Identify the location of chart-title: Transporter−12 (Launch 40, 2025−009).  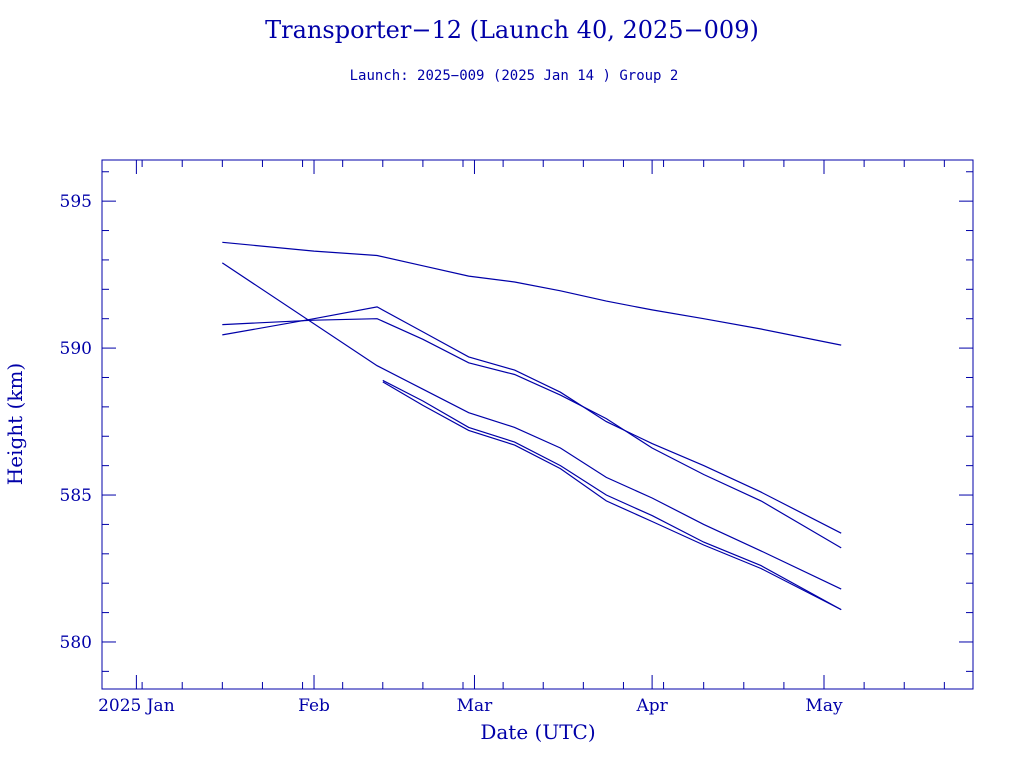
(512, 30).